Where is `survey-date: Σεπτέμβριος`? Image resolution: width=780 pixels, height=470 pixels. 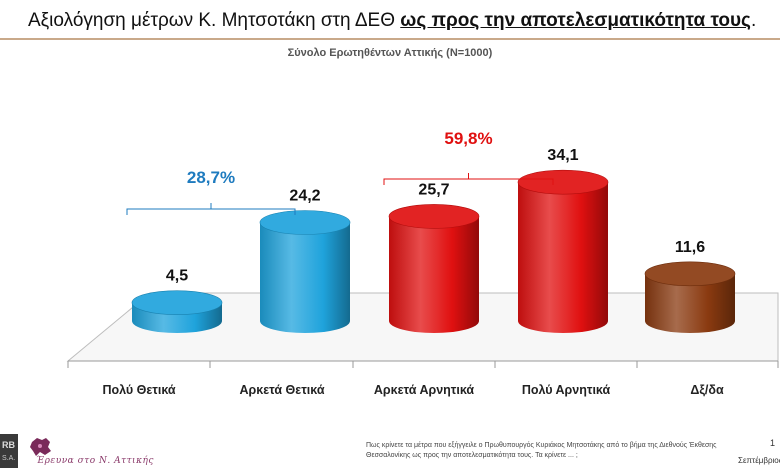 survey-date: Σεπτέμβριος is located at coordinates (759, 460).